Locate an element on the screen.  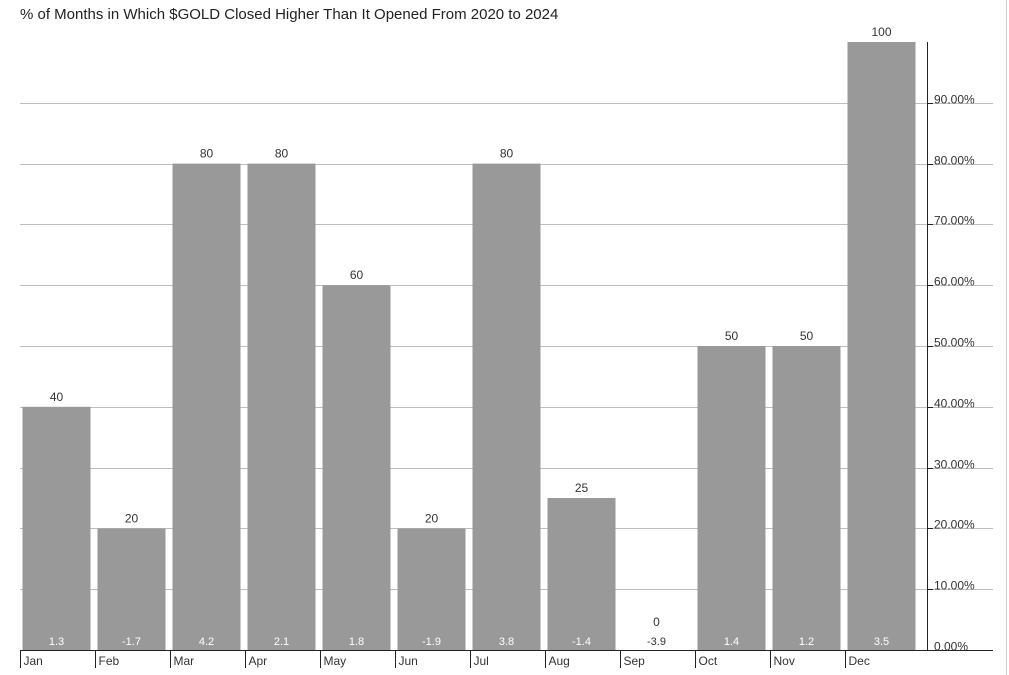
bar-value-label: 100 is located at coordinates (881, 32).